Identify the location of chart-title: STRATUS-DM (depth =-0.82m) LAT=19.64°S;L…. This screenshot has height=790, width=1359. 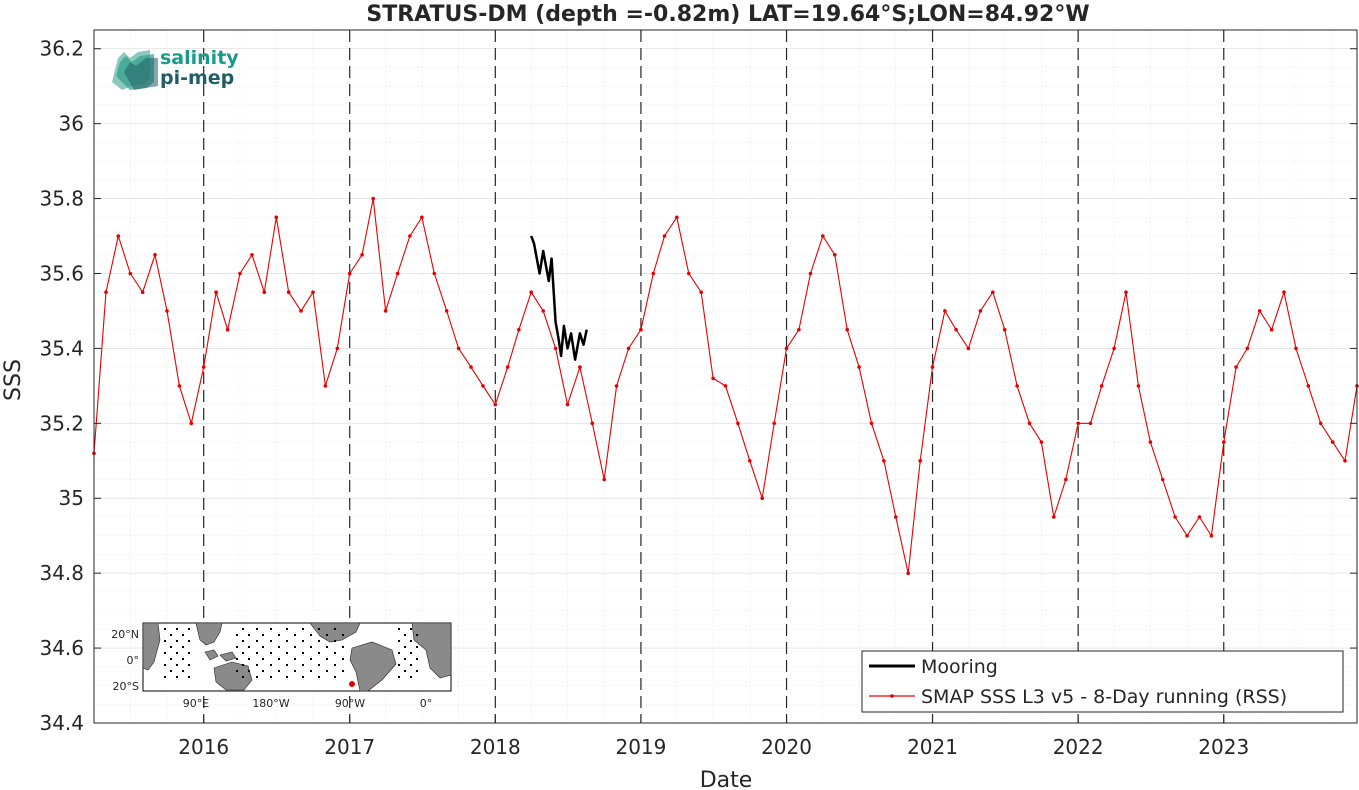
(727, 14).